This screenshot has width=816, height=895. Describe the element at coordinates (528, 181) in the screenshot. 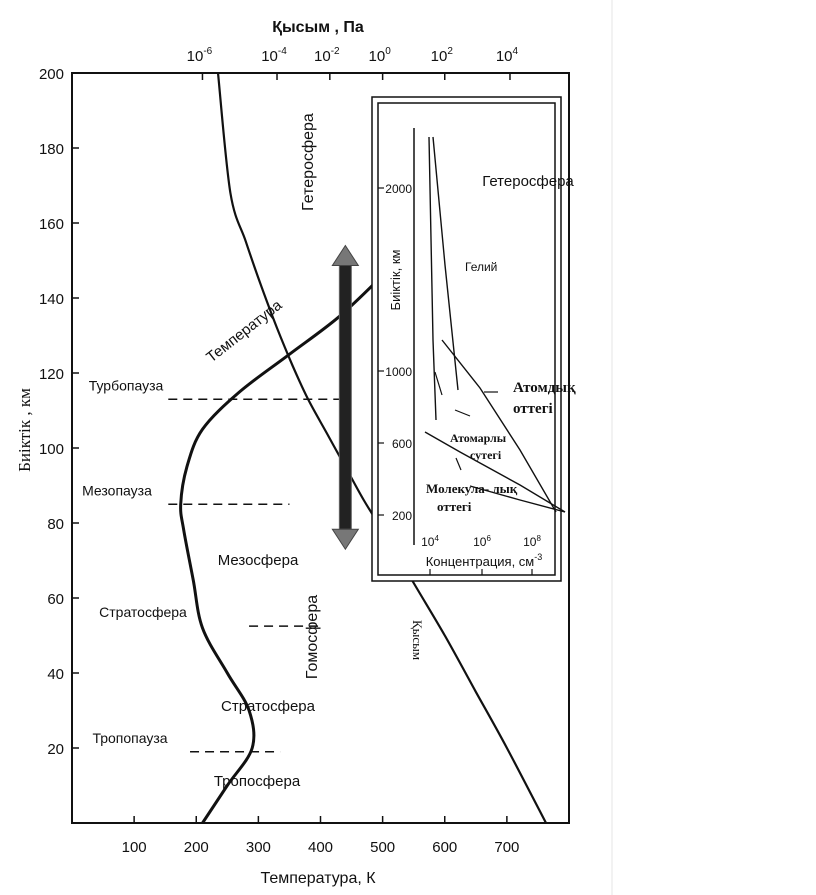

I see `inset-title: Гетеросфера` at that location.